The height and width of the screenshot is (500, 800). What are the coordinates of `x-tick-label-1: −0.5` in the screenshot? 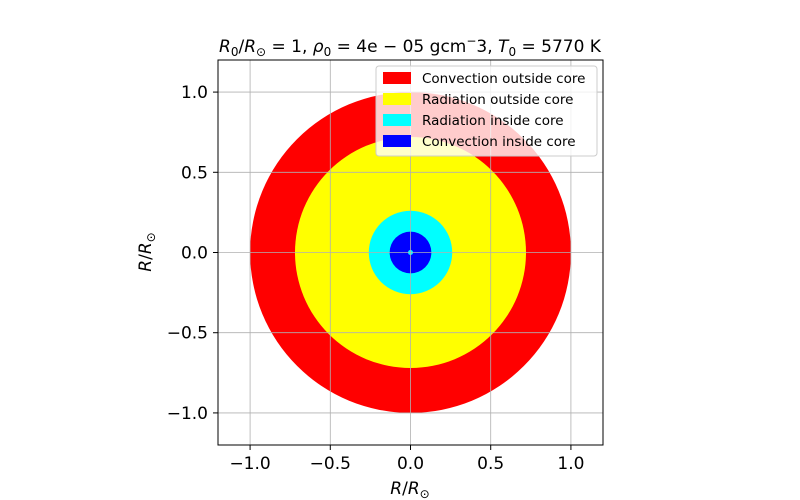 It's located at (330, 464).